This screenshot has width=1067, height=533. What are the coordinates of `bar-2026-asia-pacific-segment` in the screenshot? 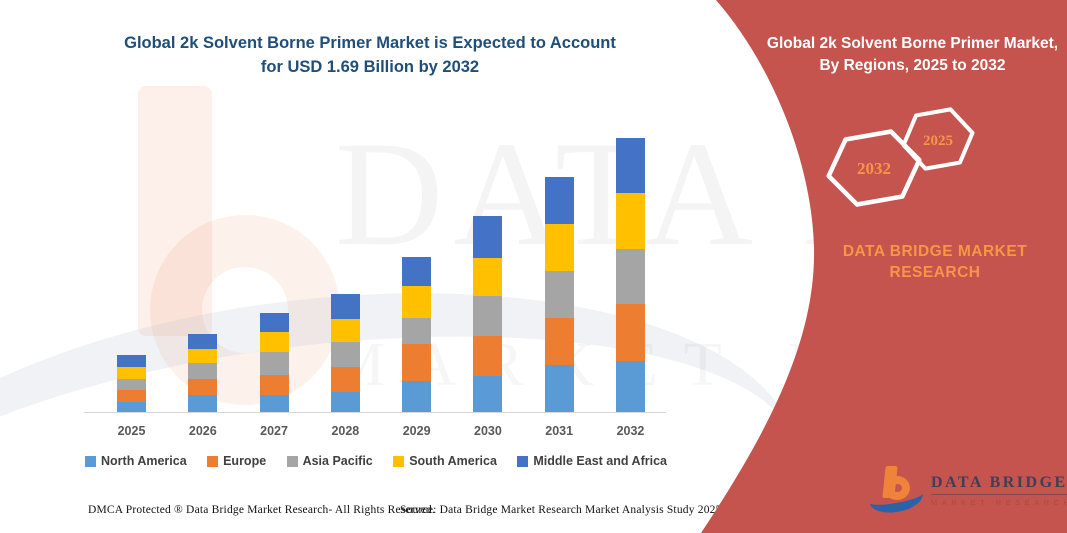 It's located at (203, 371).